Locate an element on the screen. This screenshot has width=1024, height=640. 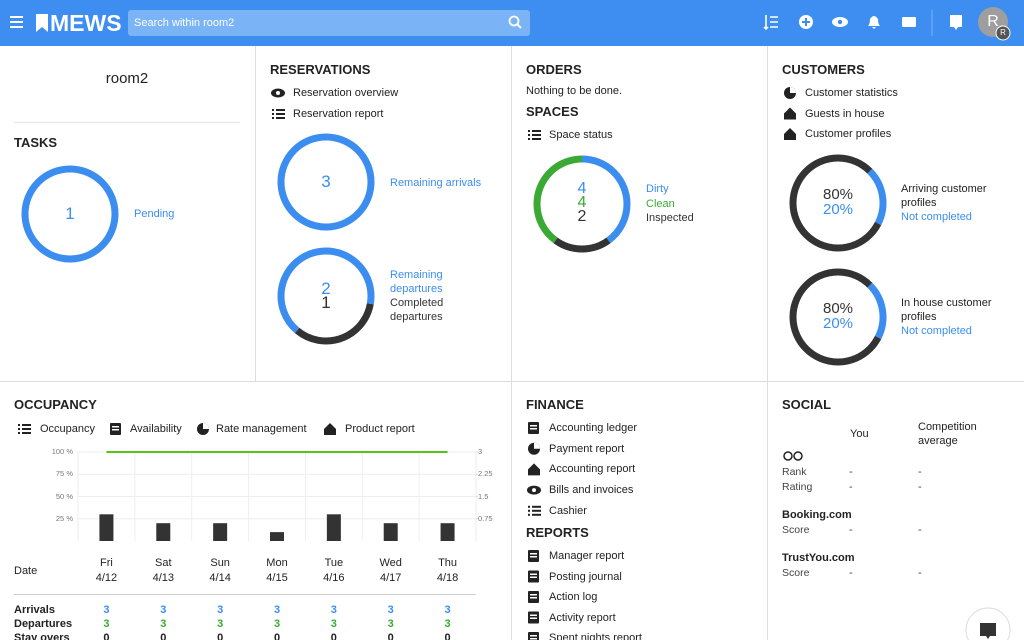
row-label: Date is located at coordinates (26, 571).